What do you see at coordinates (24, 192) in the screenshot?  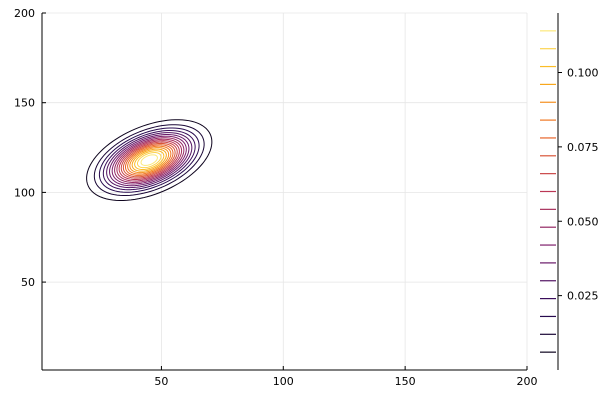 I see `y-tick-label: 100` at bounding box center [24, 192].